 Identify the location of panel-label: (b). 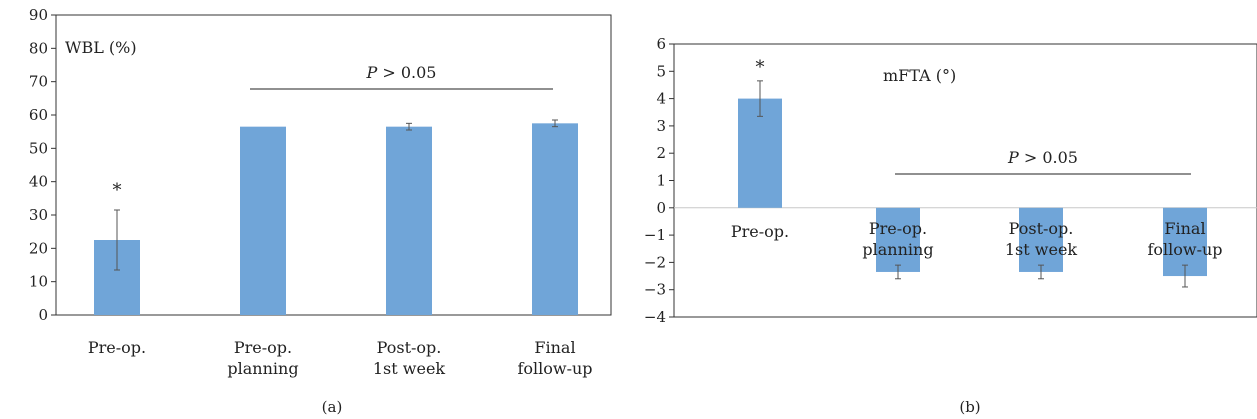
(969, 407).